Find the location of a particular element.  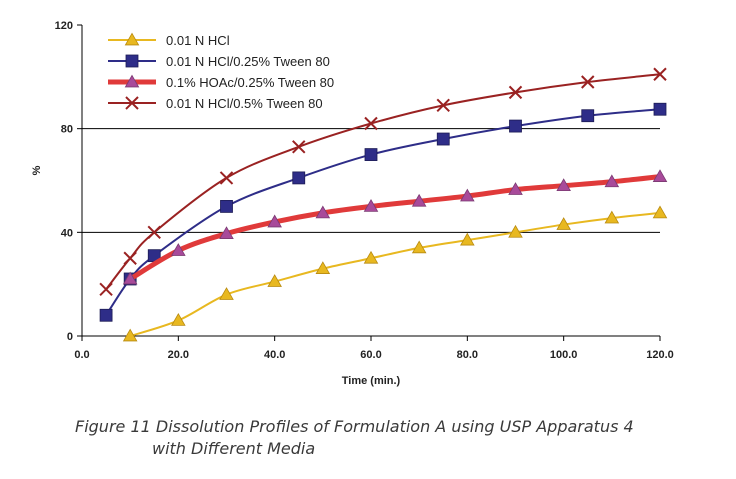

y-tick-label: 120 is located at coordinates (64, 26).